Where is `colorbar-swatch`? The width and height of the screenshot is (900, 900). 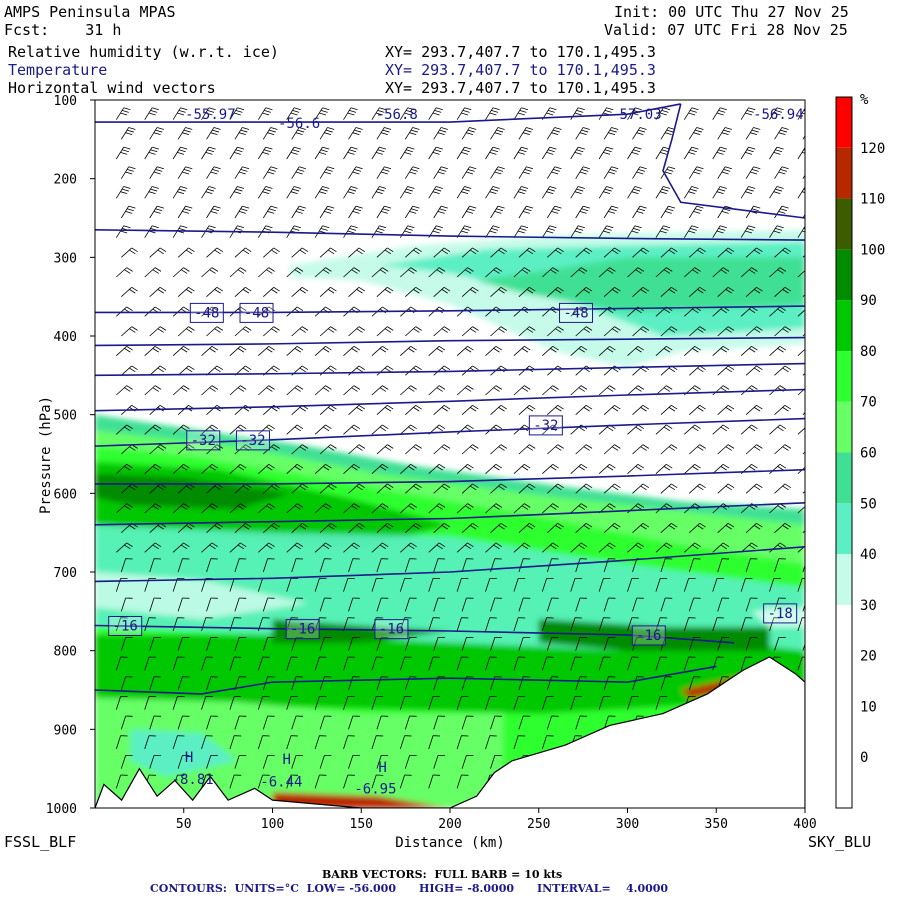
colorbar-swatch is located at coordinates (844, 681).